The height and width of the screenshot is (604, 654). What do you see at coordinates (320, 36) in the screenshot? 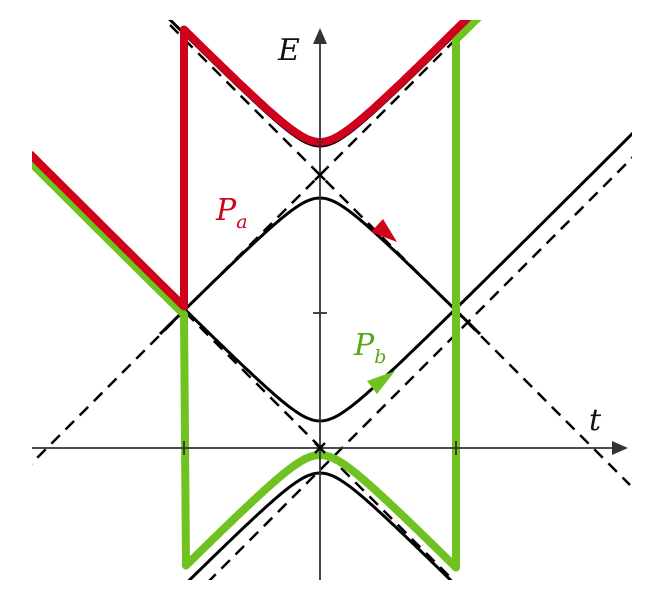
I see `y-axis-arrow-icon` at bounding box center [320, 36].